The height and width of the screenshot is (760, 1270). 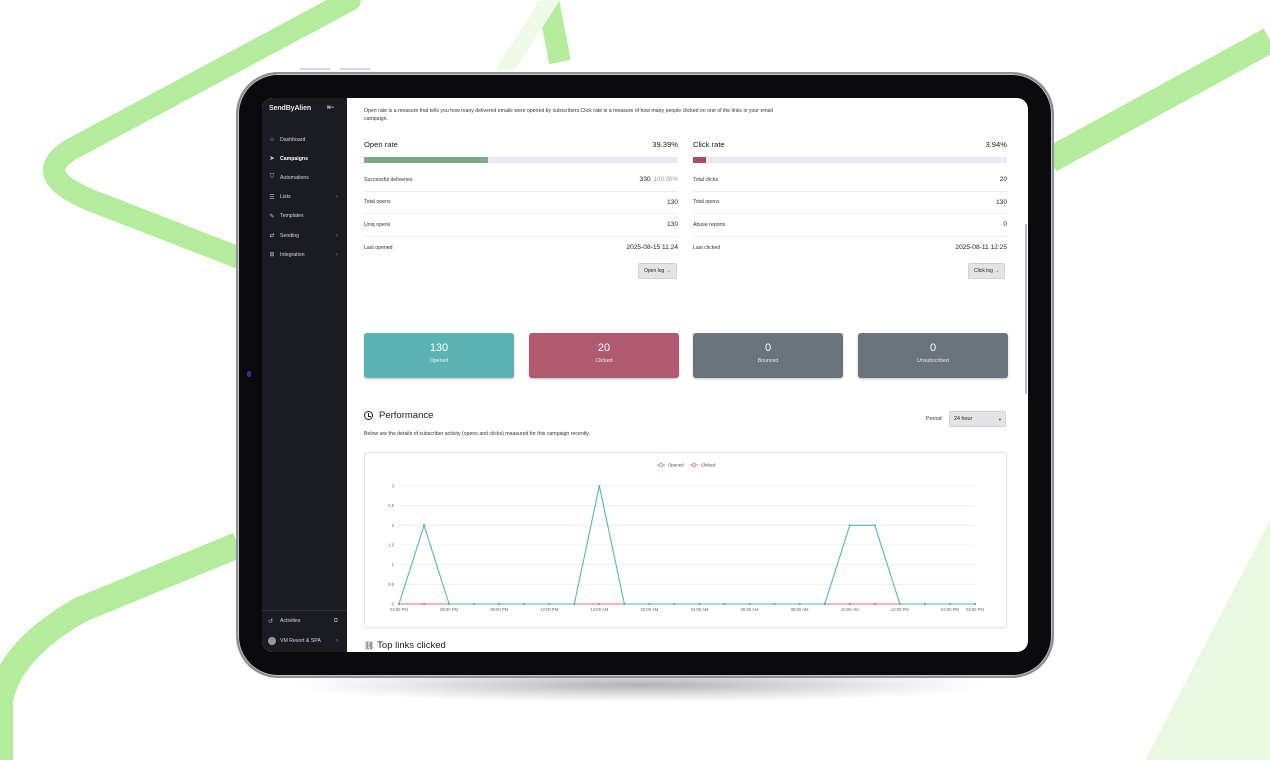 What do you see at coordinates (304, 235) in the screenshot?
I see `sidebar-item-sending: ⇄ Sending ›` at bounding box center [304, 235].